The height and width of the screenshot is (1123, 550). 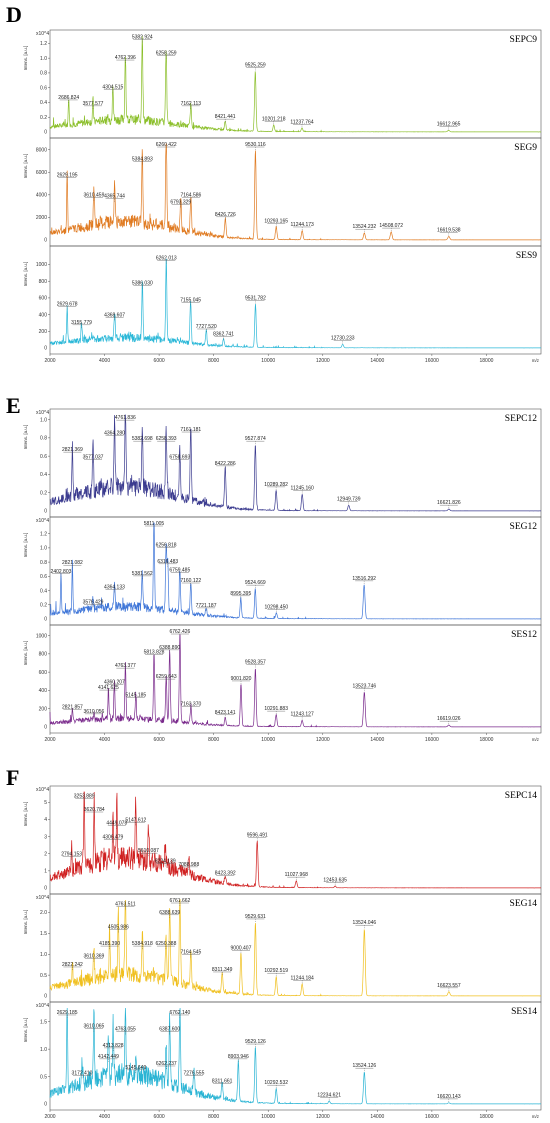 What do you see at coordinates (190, 952) in the screenshot?
I see `peak-label: 7164.545` at bounding box center [190, 952].